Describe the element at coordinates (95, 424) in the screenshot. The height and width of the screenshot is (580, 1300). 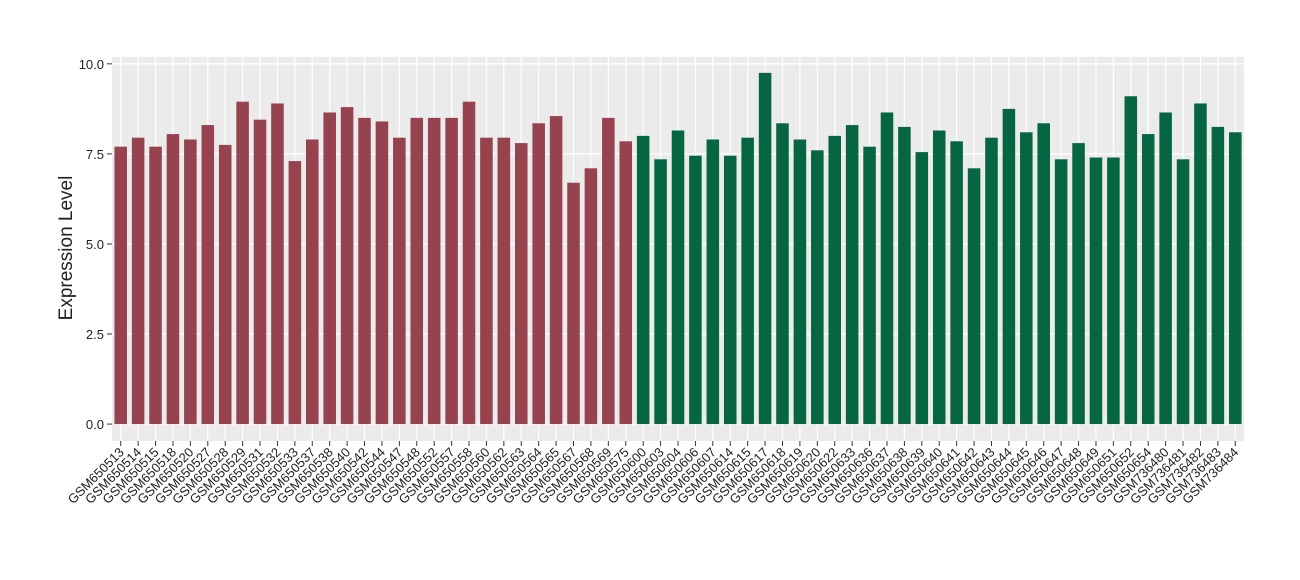
I see `y-tick-label: 0.0` at that location.